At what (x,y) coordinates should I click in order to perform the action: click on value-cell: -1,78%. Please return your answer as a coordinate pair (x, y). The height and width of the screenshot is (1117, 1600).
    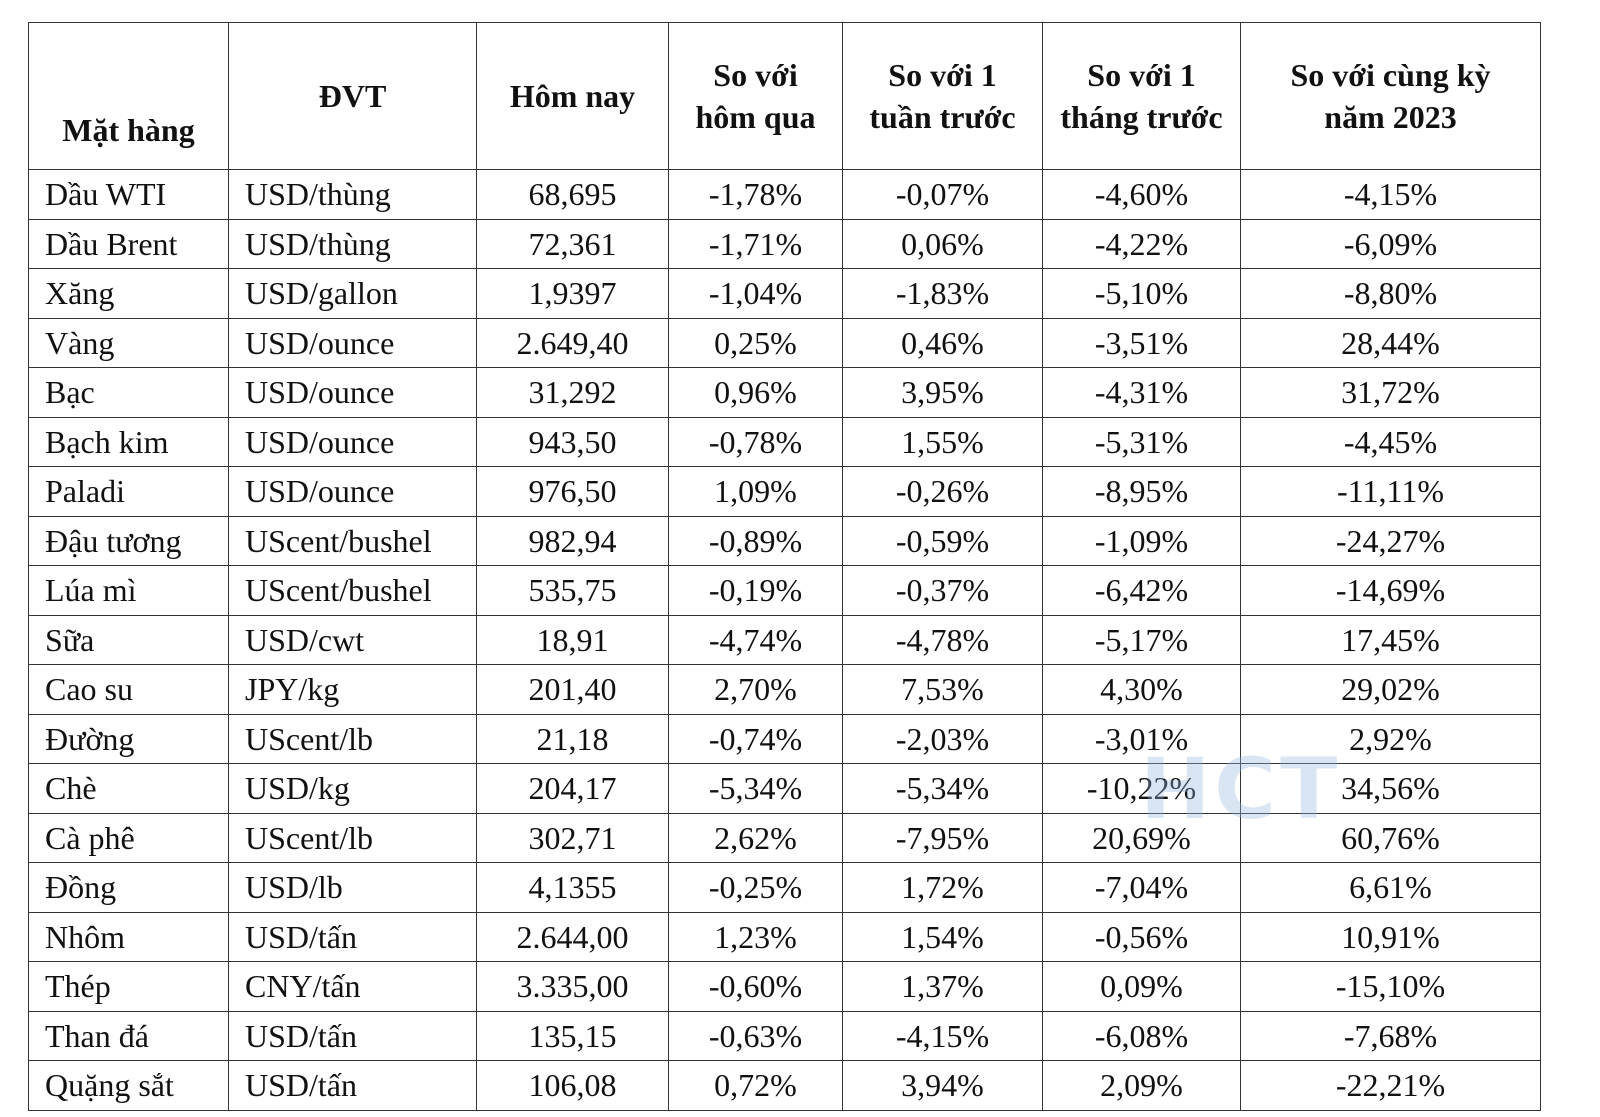
    Looking at the image, I should click on (755, 194).